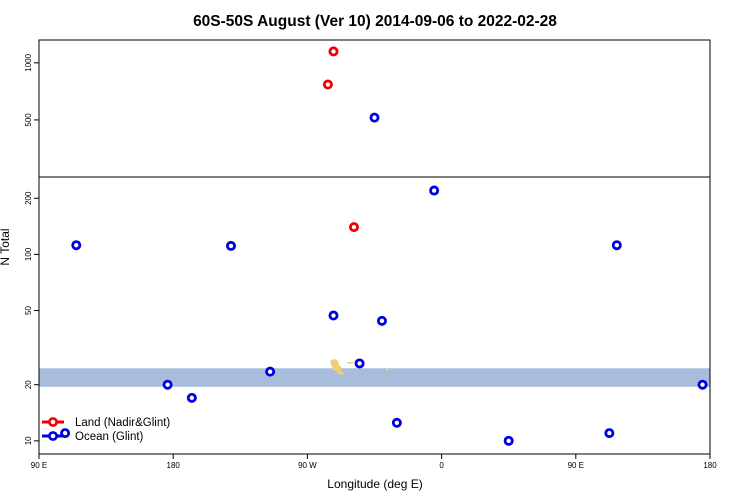  What do you see at coordinates (28, 384) in the screenshot?
I see `y-tick-label: 20` at bounding box center [28, 384].